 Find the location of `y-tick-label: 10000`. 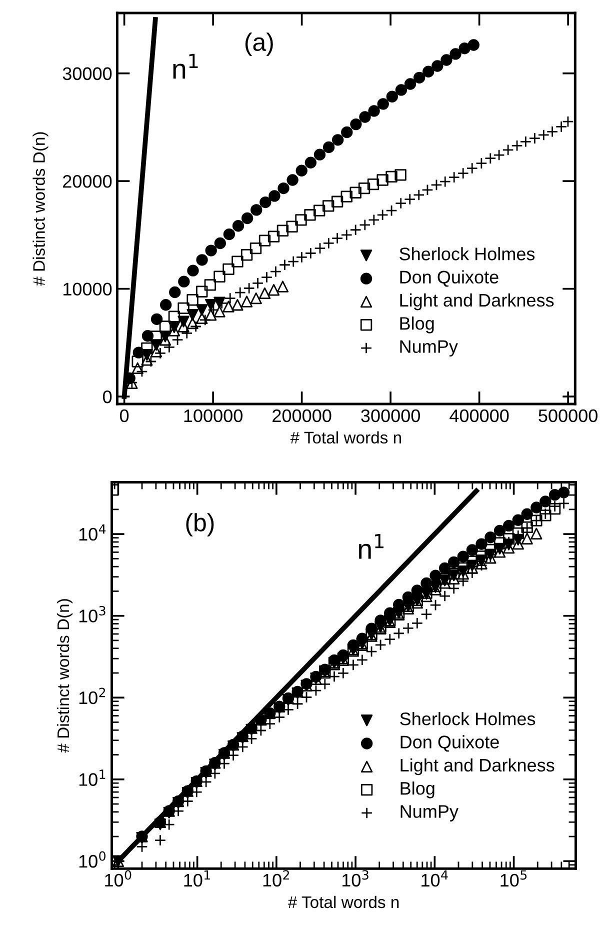

y-tick-label: 10000 is located at coordinates (88, 289).